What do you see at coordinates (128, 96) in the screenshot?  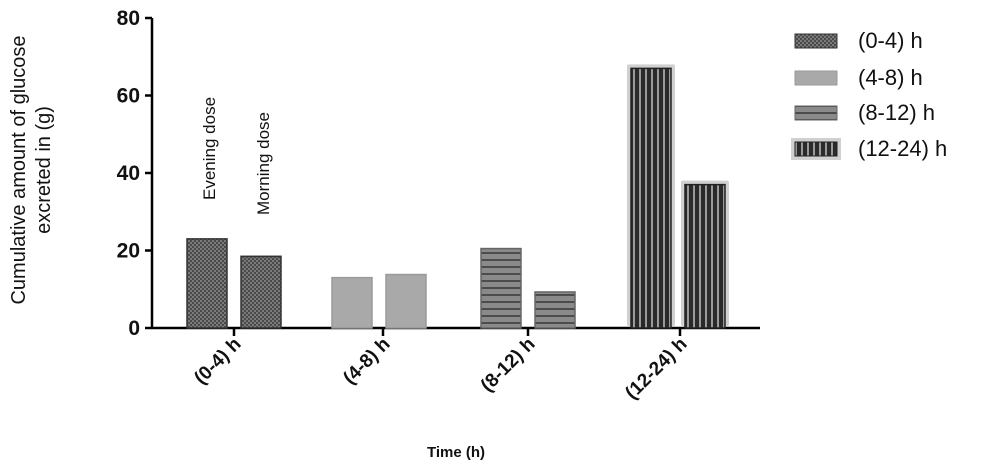 I see `y-tick-label: 60` at bounding box center [128, 96].